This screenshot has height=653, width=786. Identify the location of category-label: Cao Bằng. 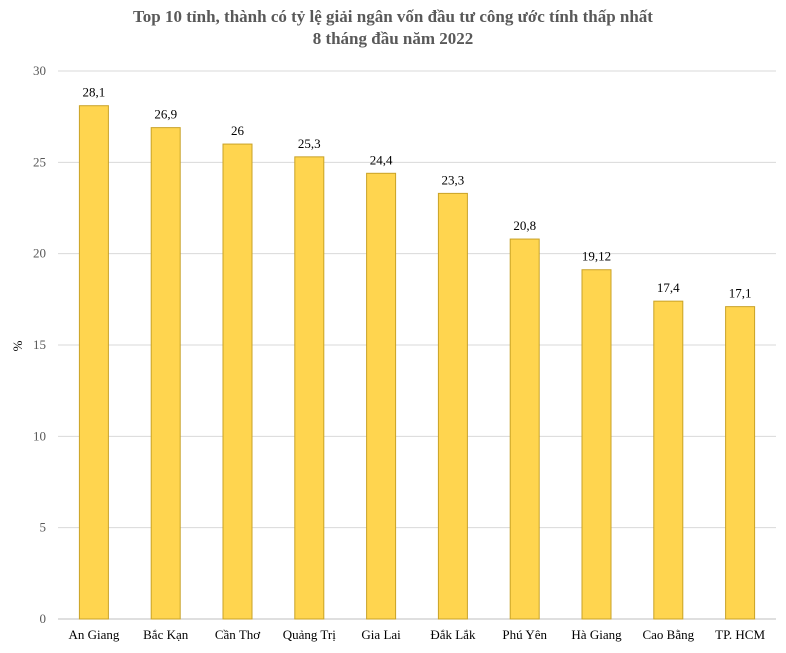
(668, 634).